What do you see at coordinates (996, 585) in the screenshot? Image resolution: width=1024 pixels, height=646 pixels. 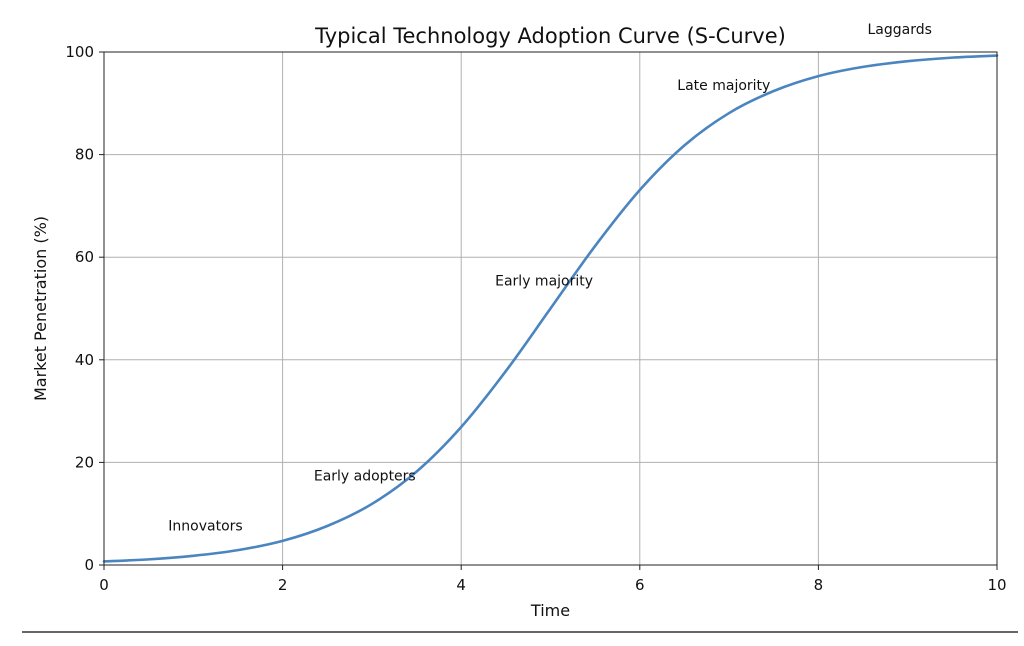 I see `x-tick-label: 10` at bounding box center [996, 585].